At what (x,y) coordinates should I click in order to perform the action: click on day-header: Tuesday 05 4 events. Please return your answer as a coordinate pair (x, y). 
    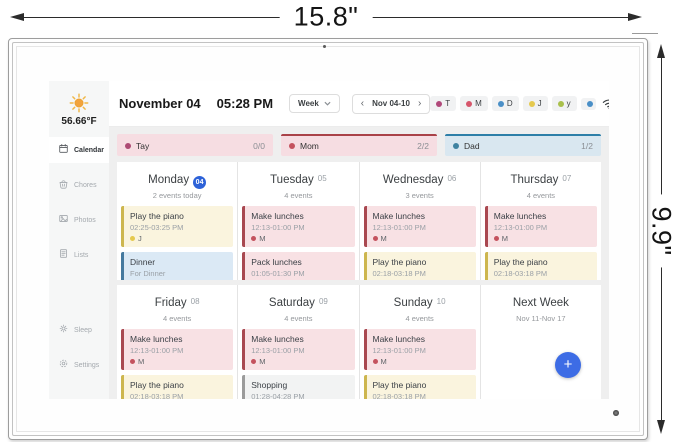
    Looking at the image, I should click on (298, 181).